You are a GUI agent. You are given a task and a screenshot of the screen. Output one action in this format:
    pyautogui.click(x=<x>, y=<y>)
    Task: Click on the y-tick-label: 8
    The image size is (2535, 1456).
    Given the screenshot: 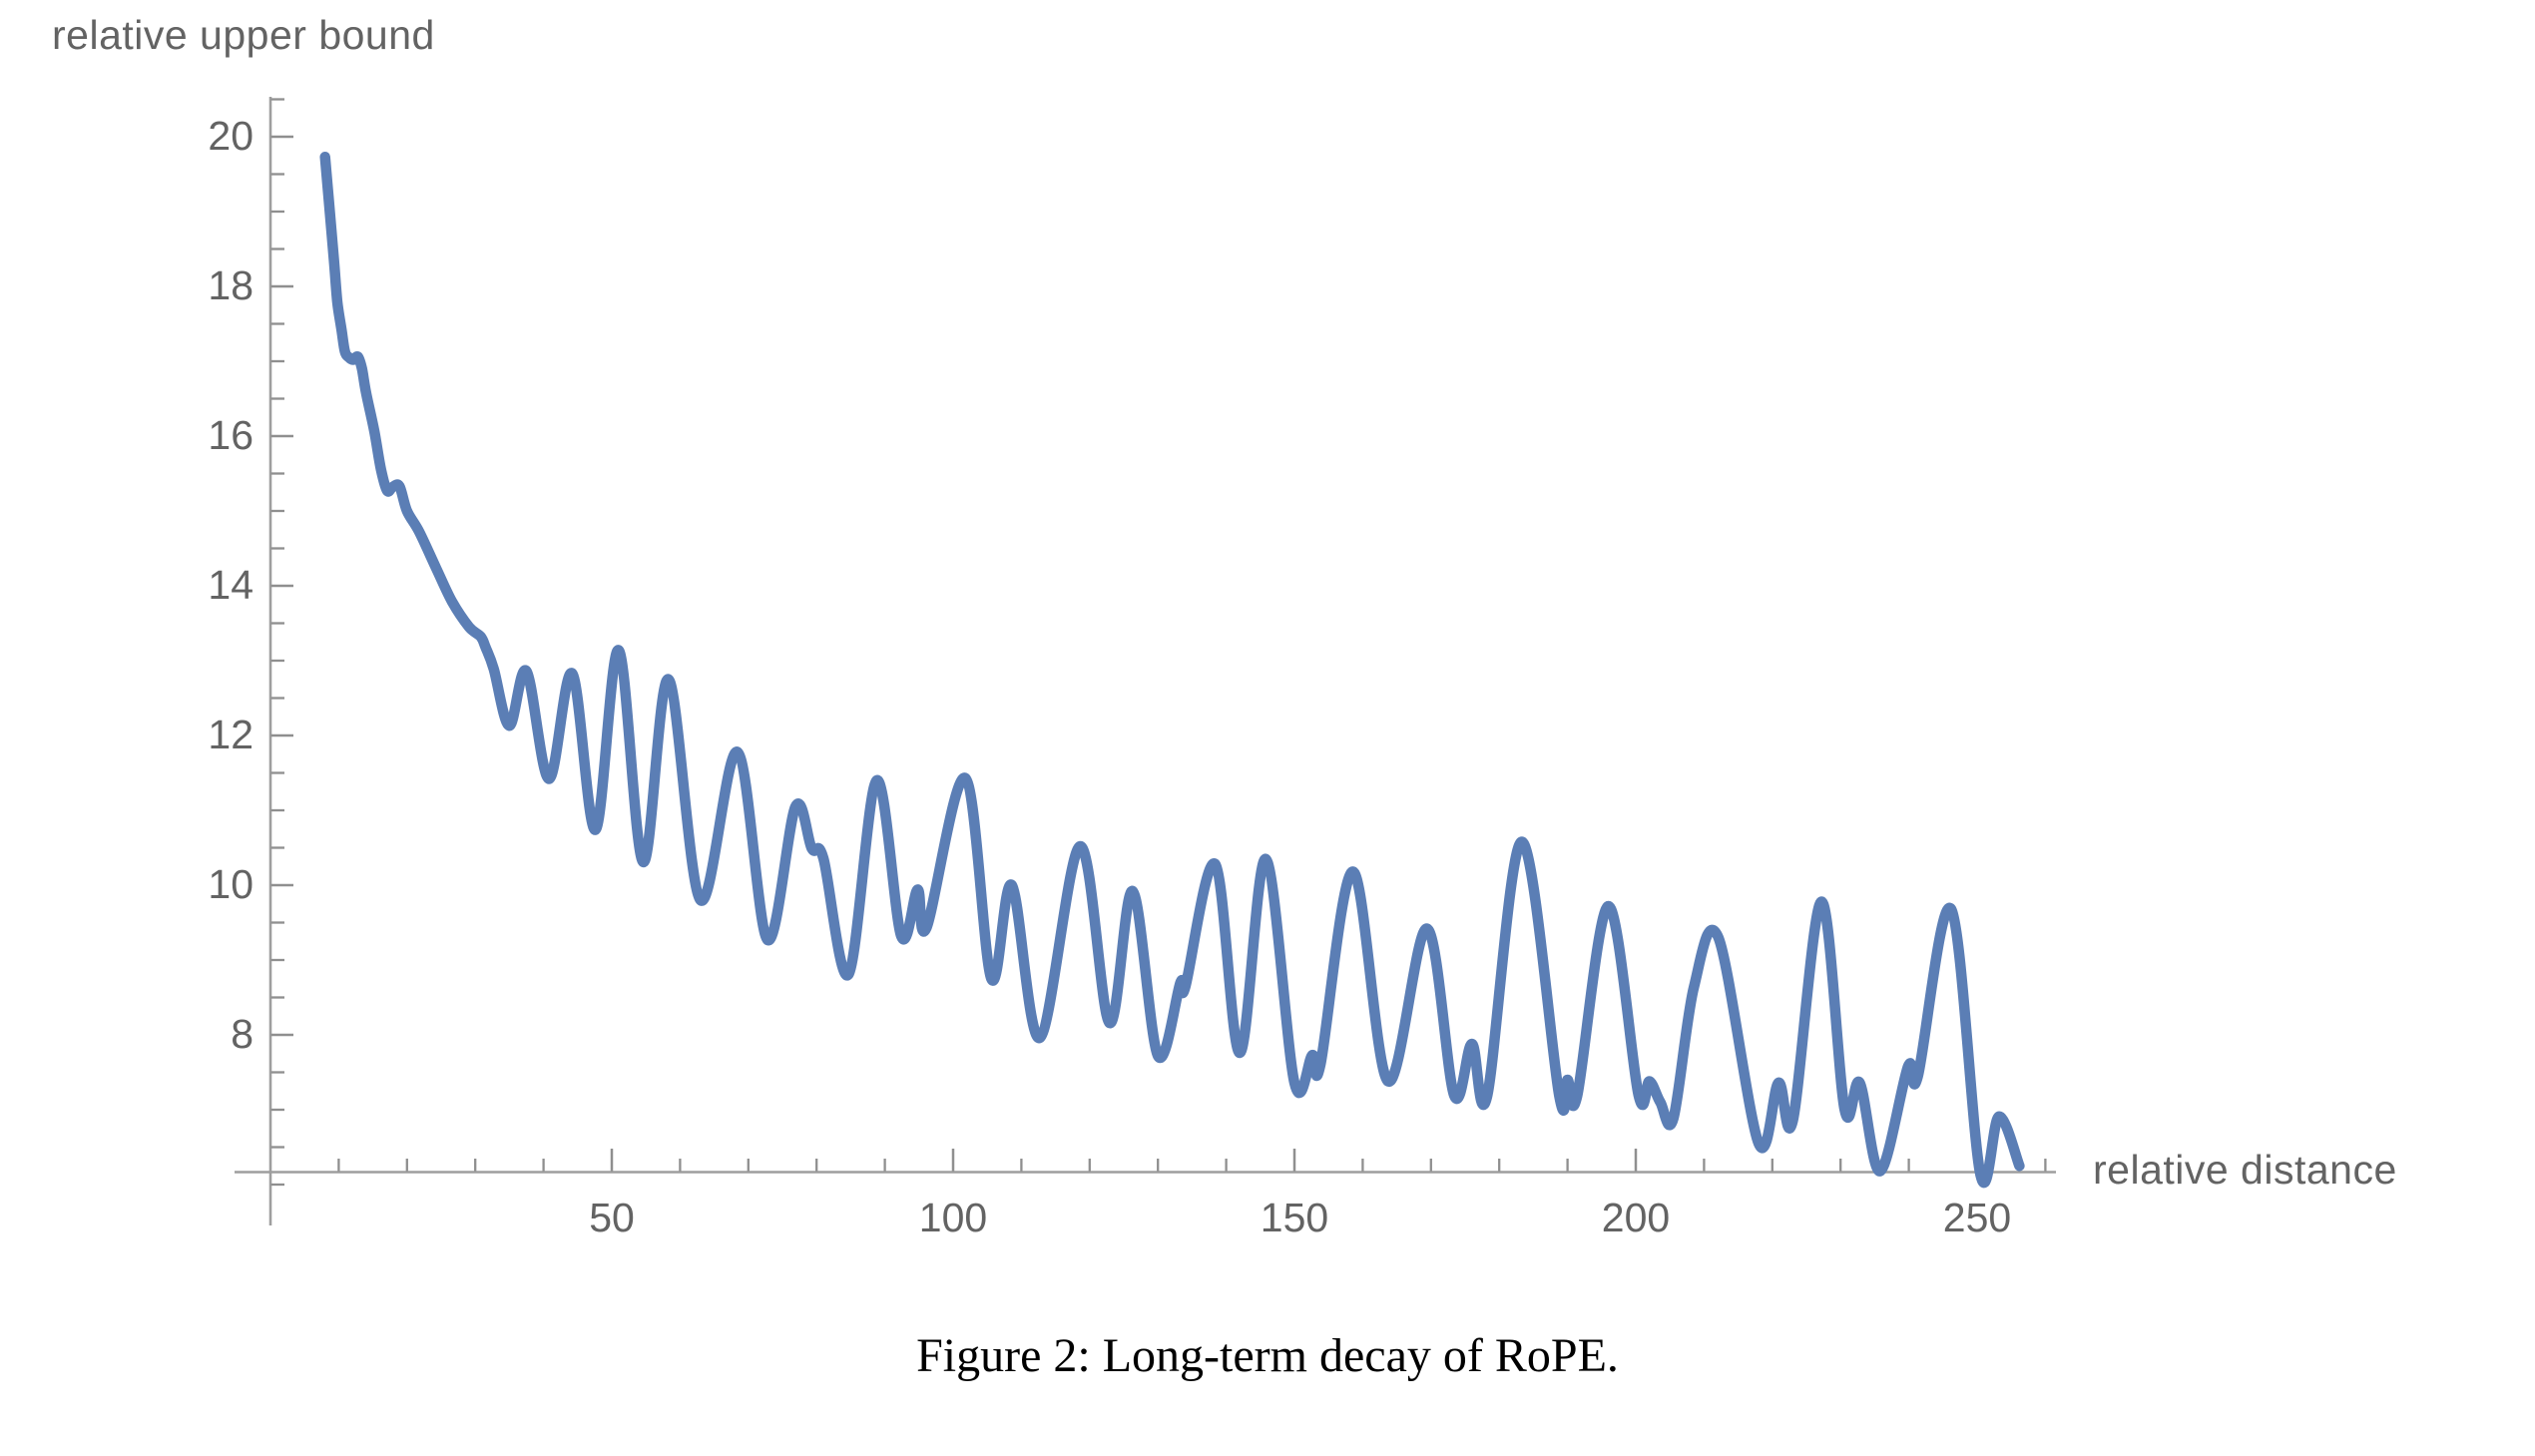 What is the action you would take?
    pyautogui.click(x=242, y=1034)
    